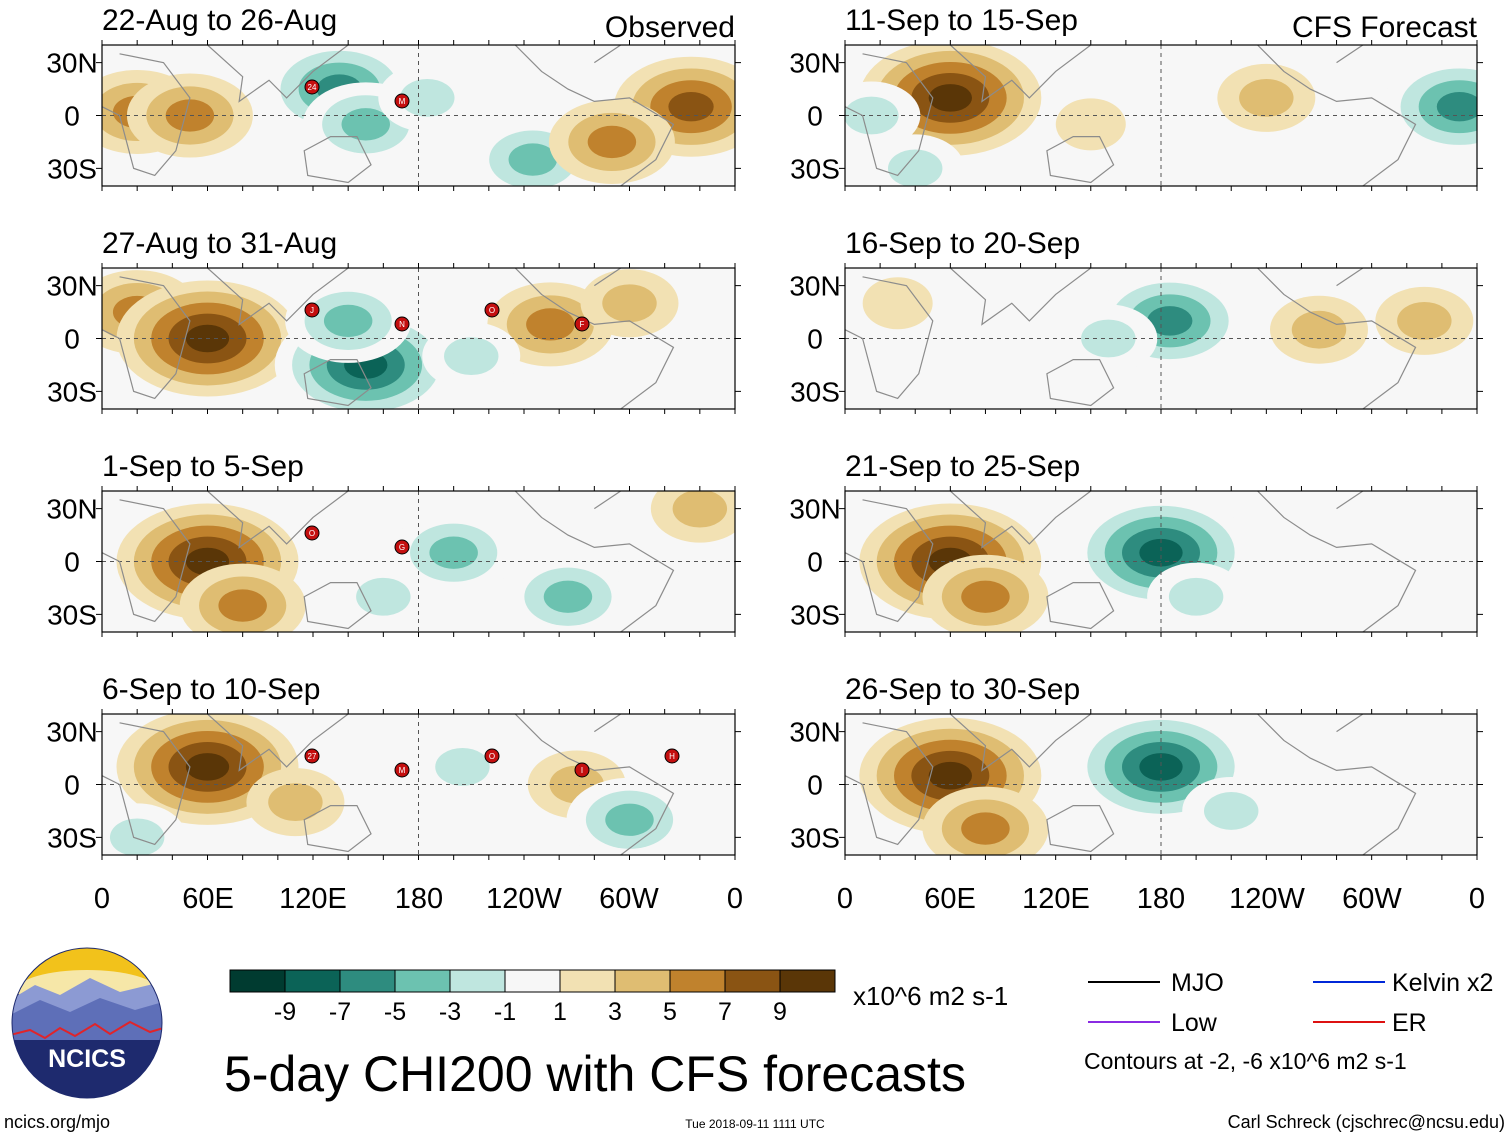 The width and height of the screenshot is (1510, 1137). Describe the element at coordinates (962, 243) in the screenshot. I see `panel-label: 16-Sep to 20-Sep` at that location.